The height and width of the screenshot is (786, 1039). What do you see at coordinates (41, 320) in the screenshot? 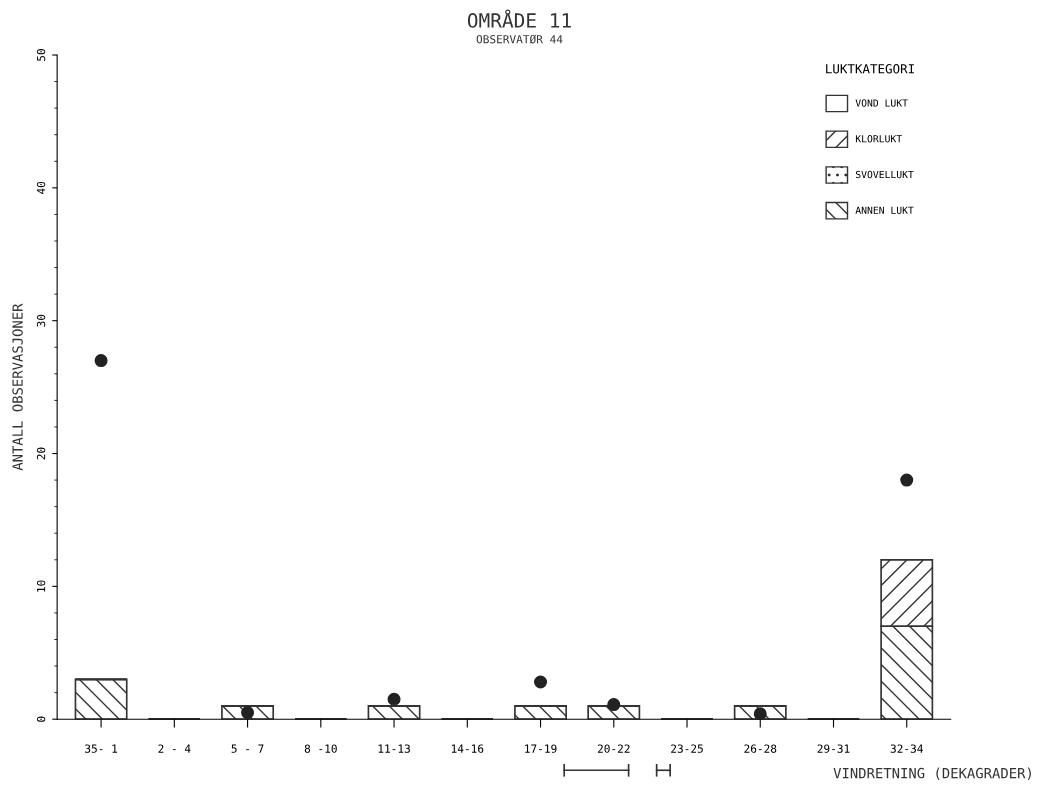
I see `y-tick-label: 30` at bounding box center [41, 320].